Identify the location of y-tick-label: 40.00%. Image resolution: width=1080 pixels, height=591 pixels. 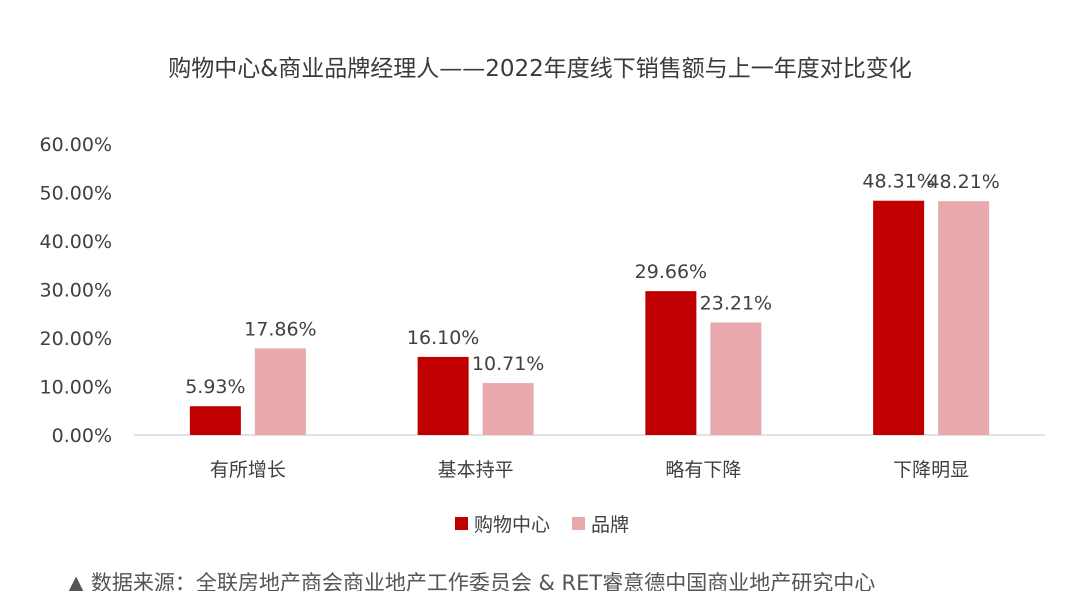
(76, 242).